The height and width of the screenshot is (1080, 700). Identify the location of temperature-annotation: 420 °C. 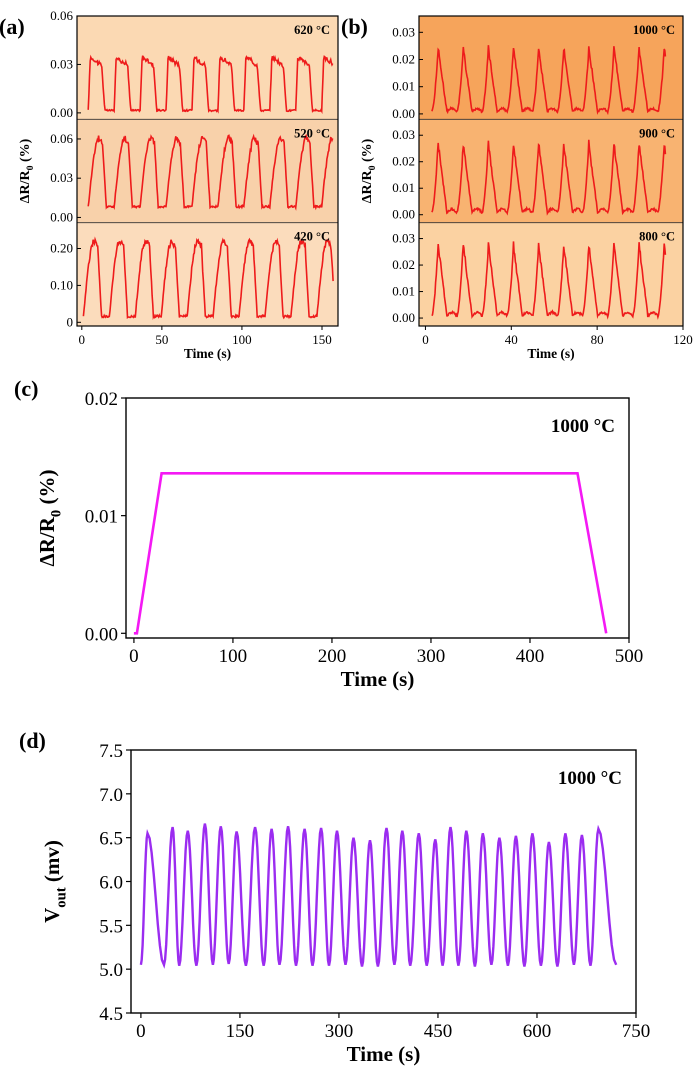
(312, 237).